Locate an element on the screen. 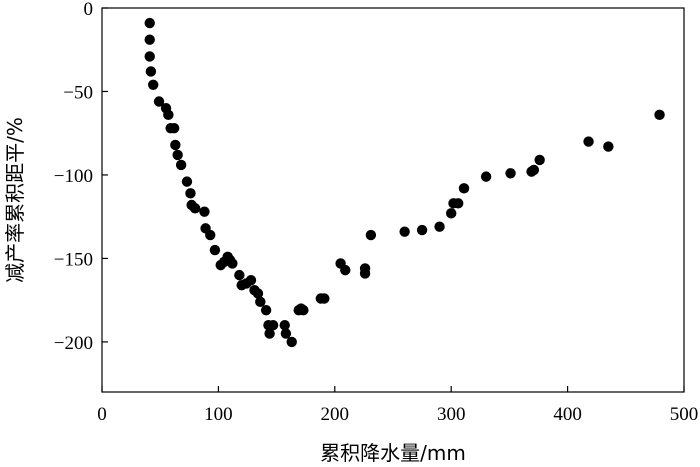 The height and width of the screenshot is (467, 700). y-tick-label: 0 is located at coordinates (89, 10).